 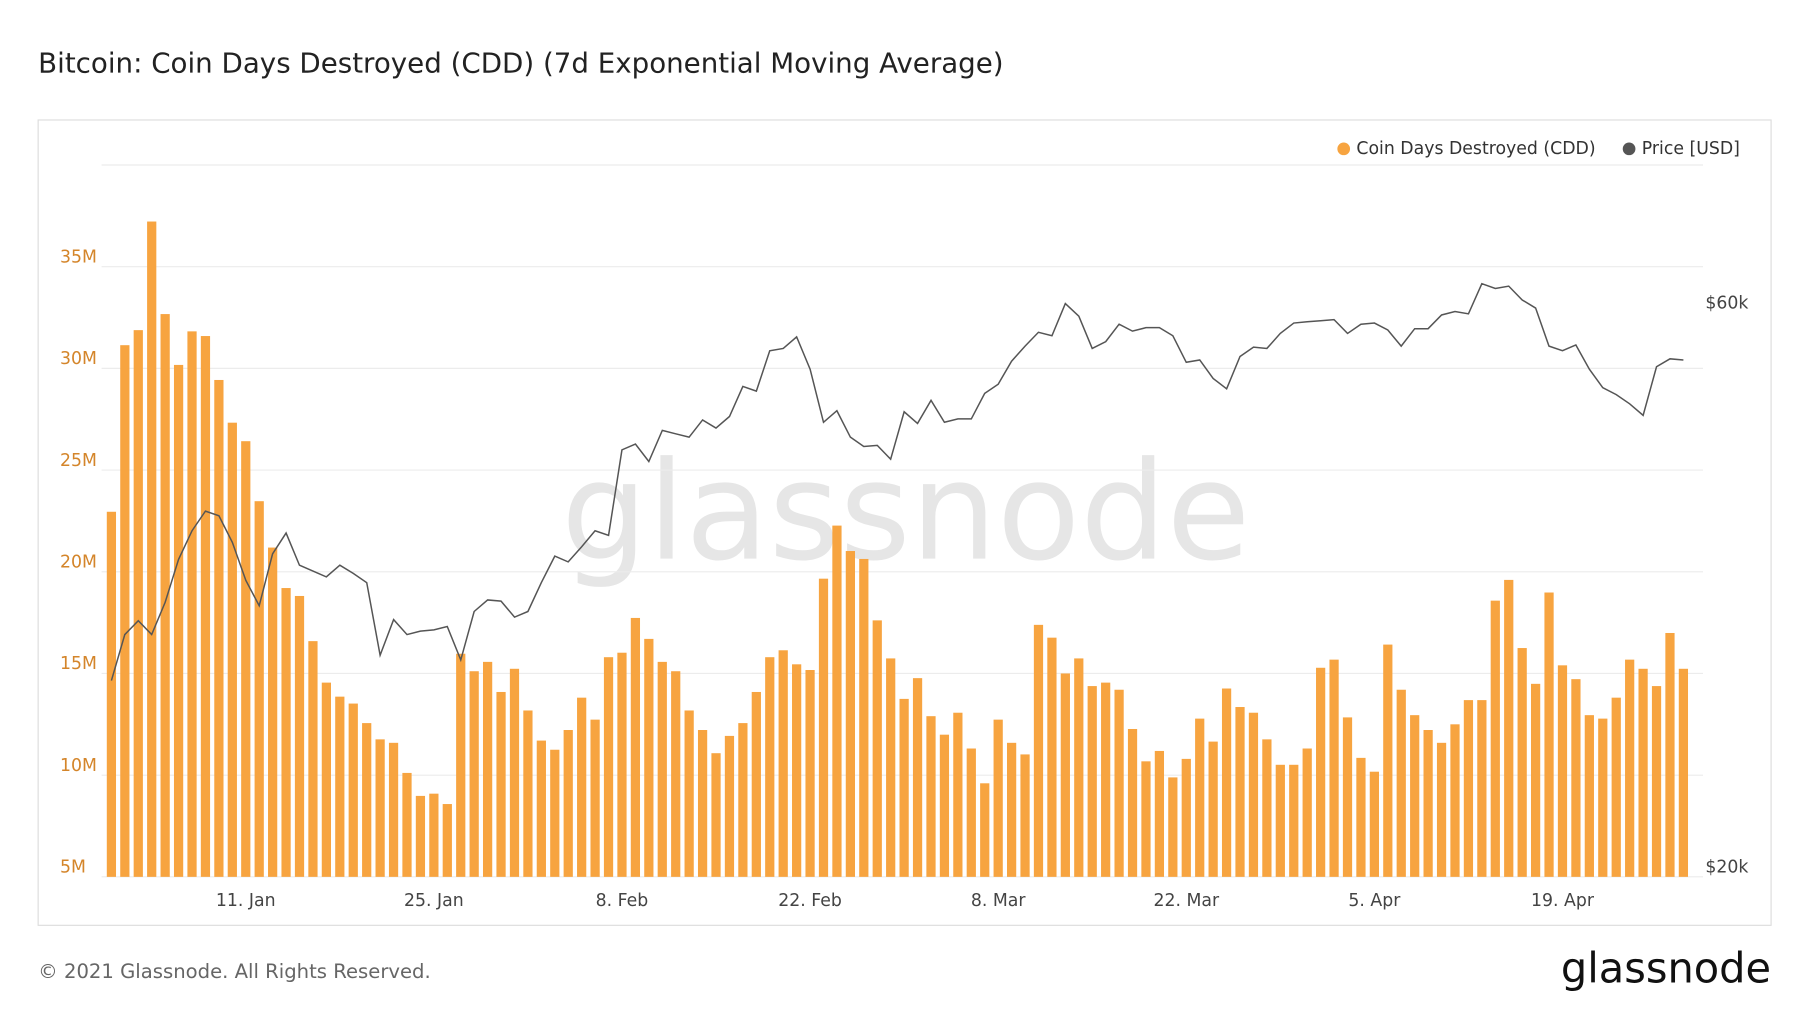 What do you see at coordinates (78, 664) in the screenshot?
I see `y-tick-label: 15M` at bounding box center [78, 664].